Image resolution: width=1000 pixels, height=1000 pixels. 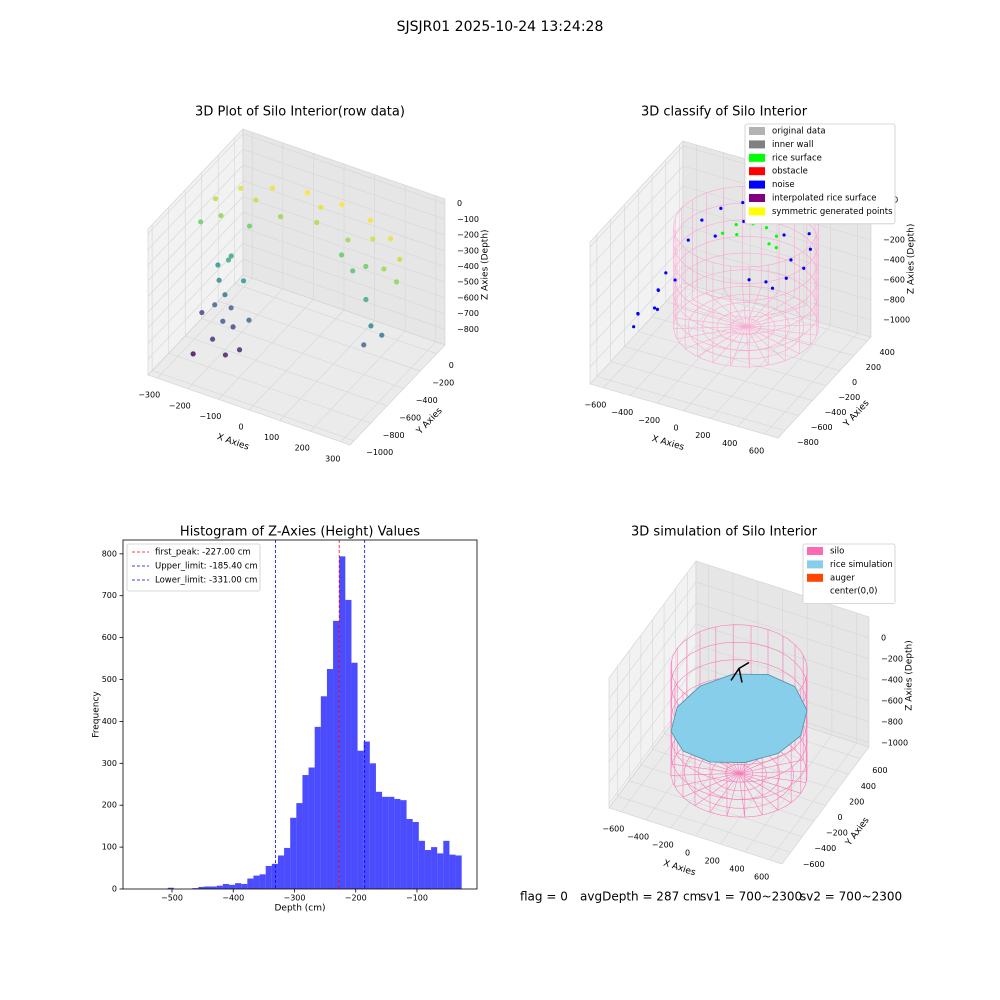 I want to click on y-axis-label: Frequency, so click(x=97, y=714).